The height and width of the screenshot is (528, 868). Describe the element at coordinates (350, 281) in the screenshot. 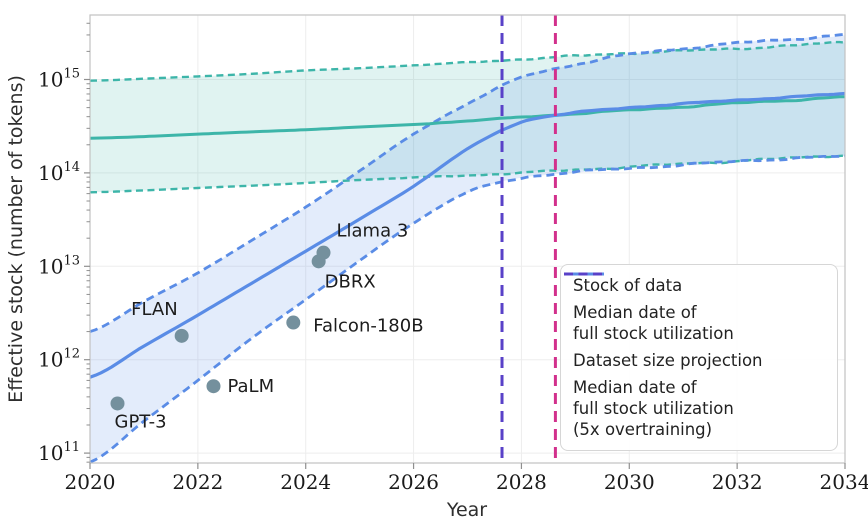

I see `scatter-label-dbrx: DBRX` at that location.